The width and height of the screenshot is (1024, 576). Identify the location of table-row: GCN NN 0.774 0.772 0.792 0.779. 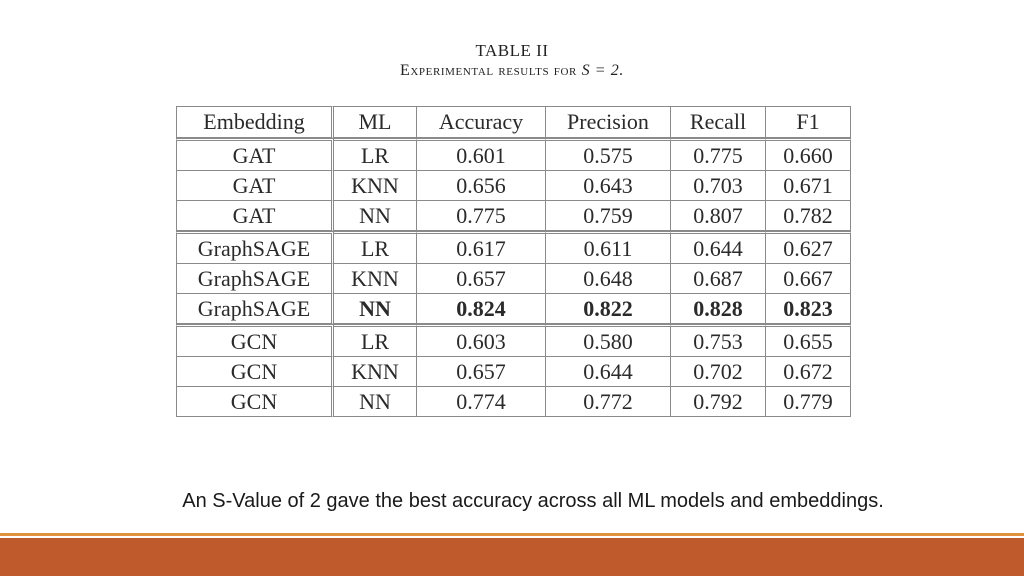
(513, 402).